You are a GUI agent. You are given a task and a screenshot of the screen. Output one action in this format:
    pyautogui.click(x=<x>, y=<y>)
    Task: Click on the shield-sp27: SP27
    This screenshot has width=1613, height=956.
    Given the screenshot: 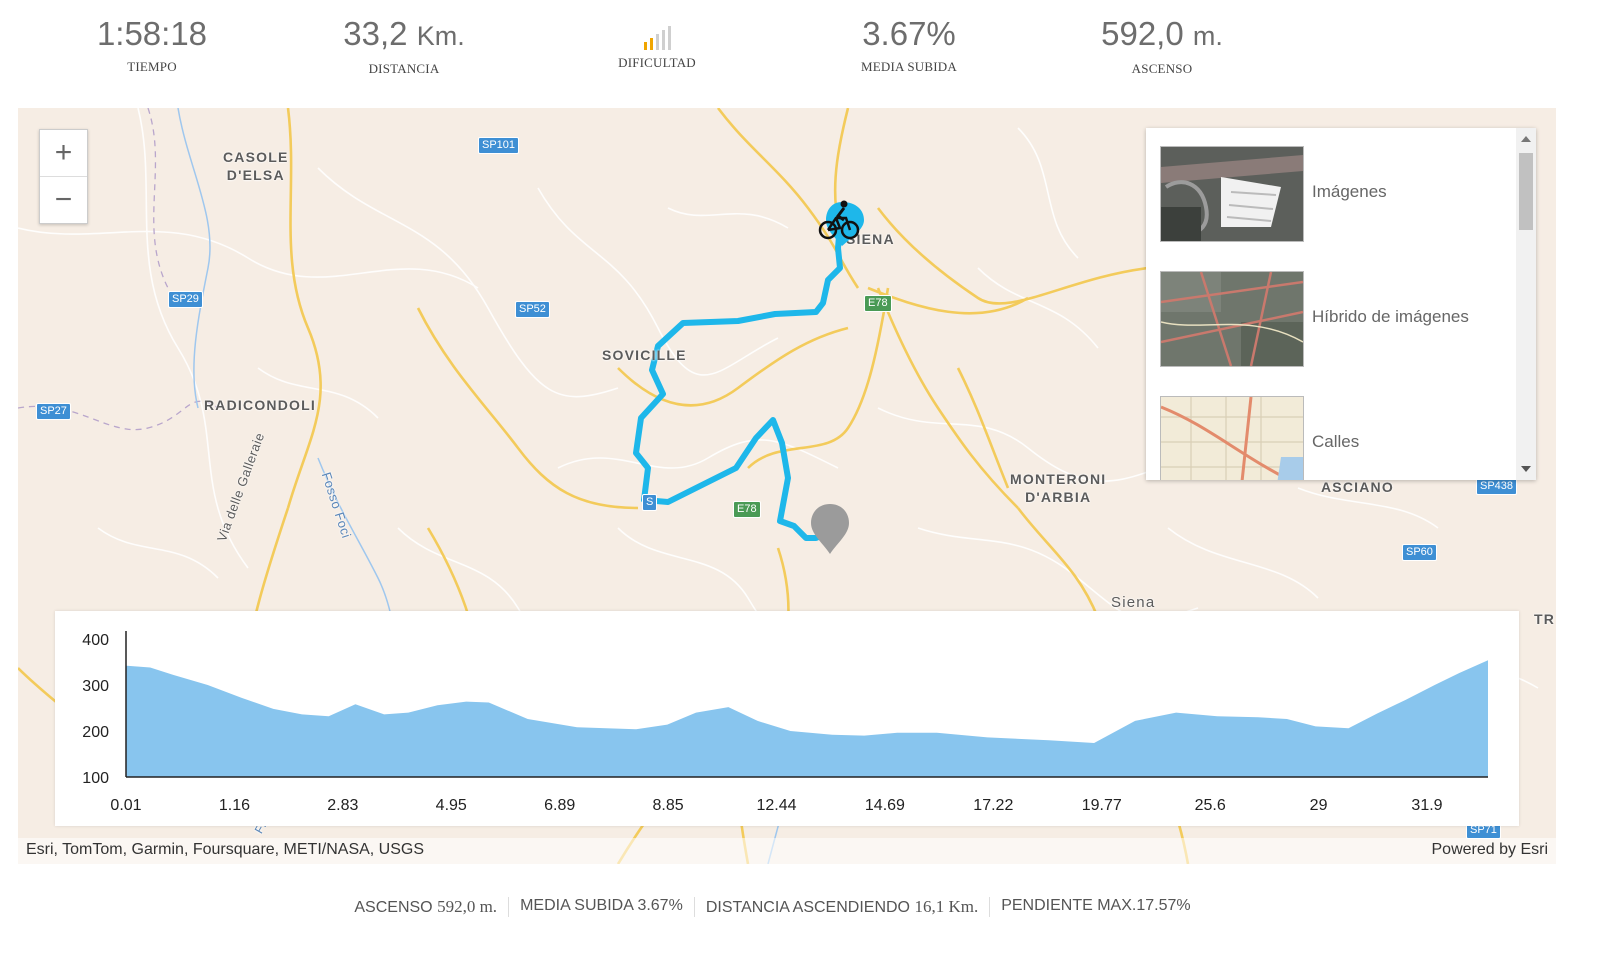 What is the action you would take?
    pyautogui.click(x=53, y=411)
    